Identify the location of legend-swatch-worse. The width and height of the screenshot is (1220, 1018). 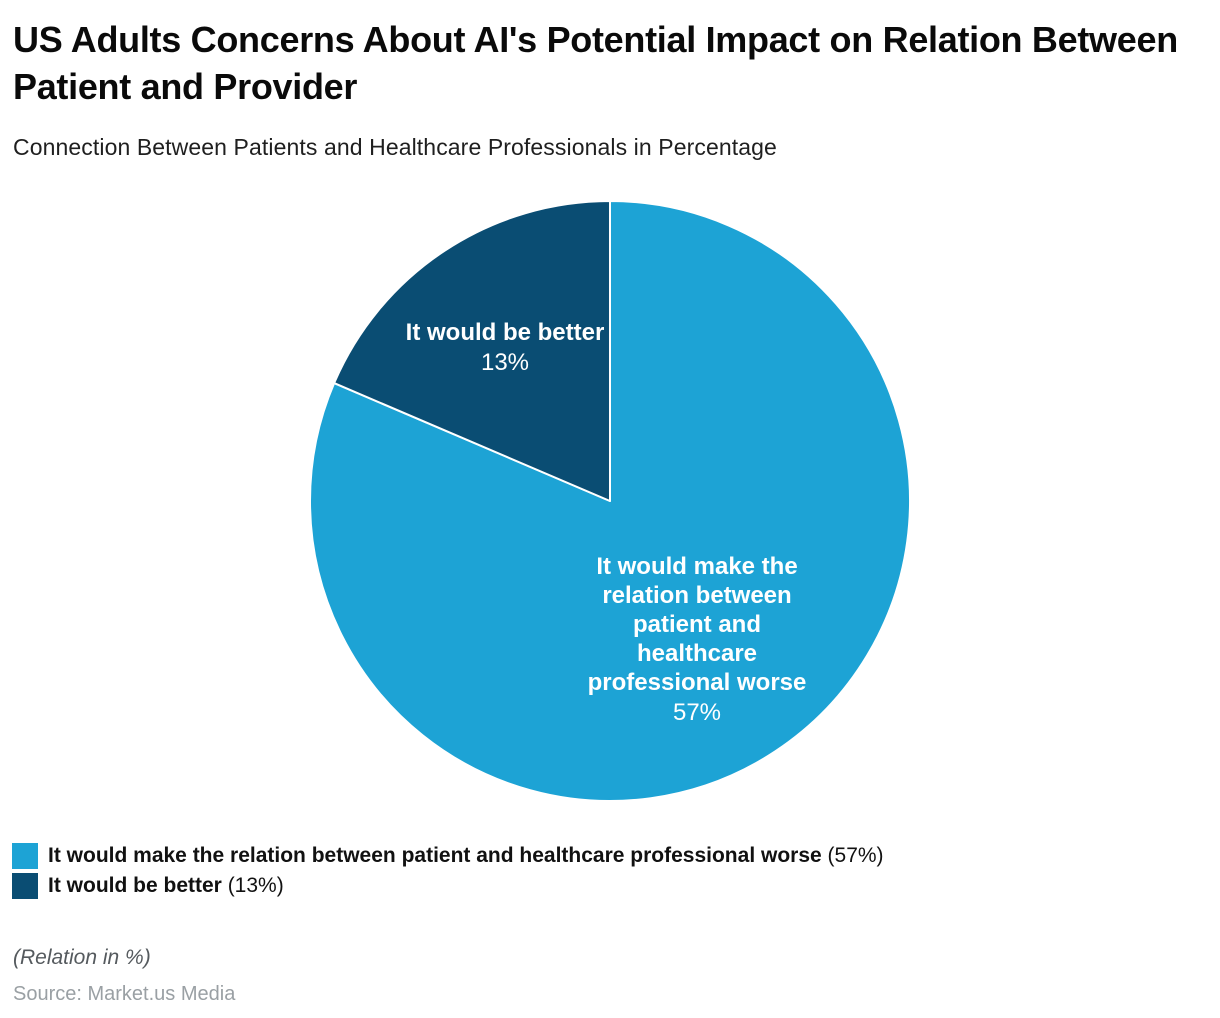
(25, 856).